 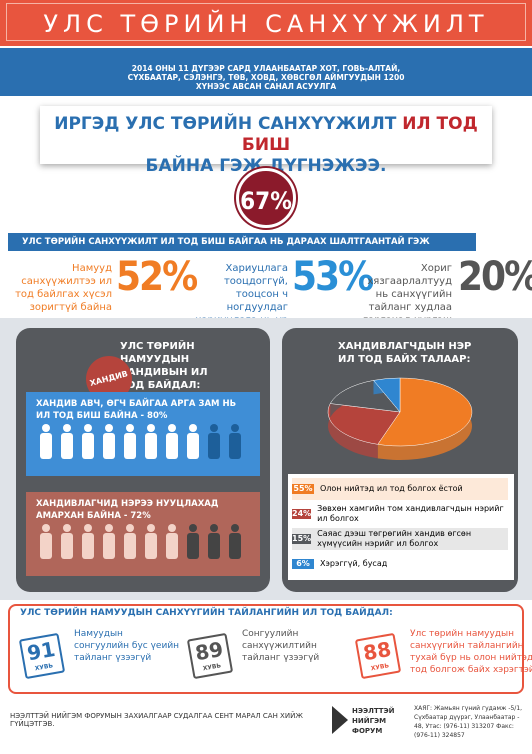 What do you see at coordinates (354, 563) in the screenshot?
I see `legend-label: Хэрэггүй, бусад` at bounding box center [354, 563].